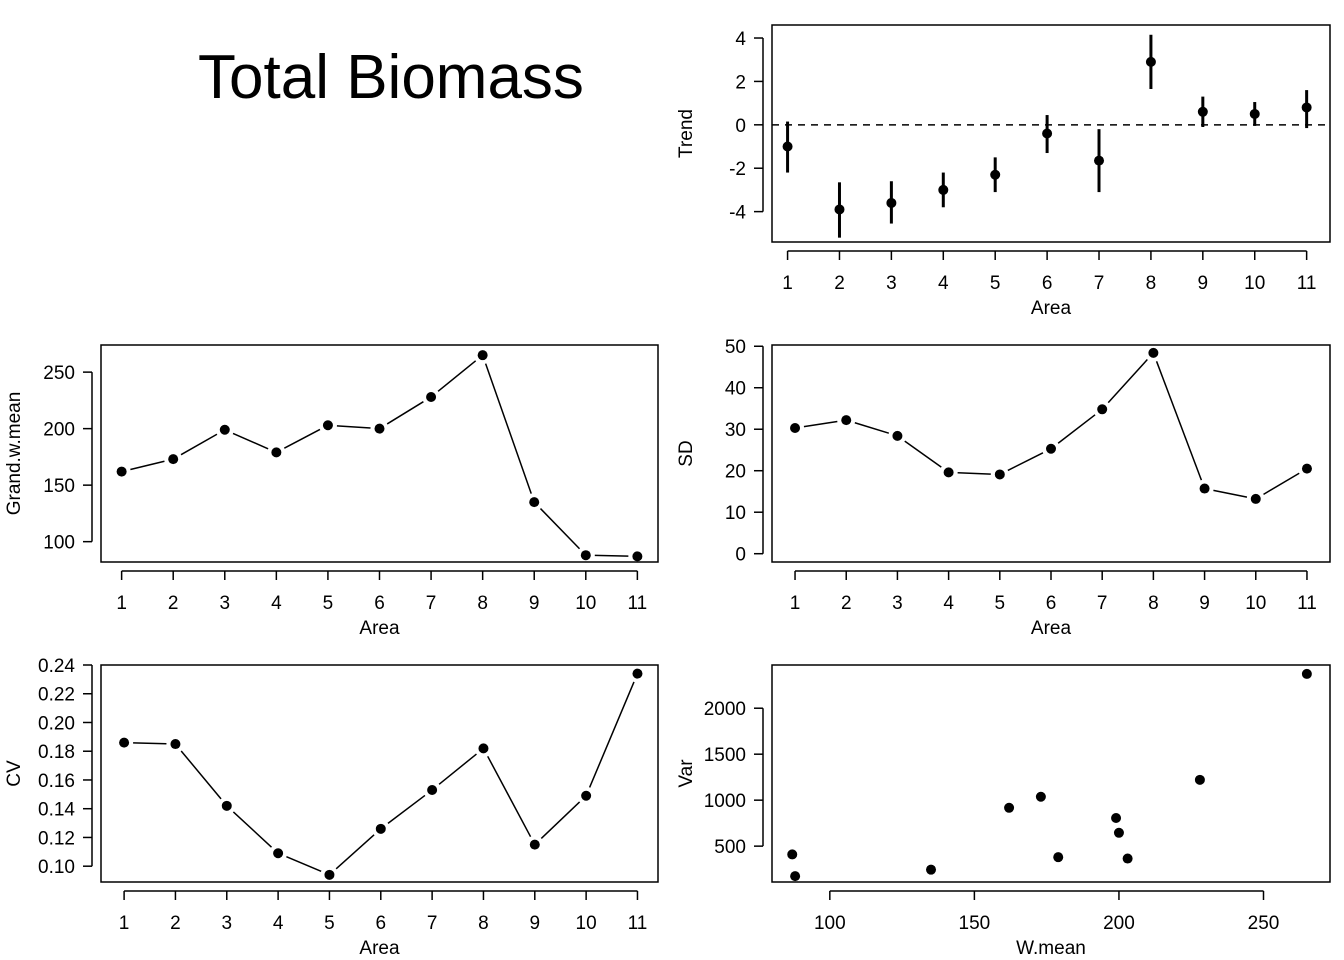 The image size is (1344, 960). I want to click on trend-x-tick-label: 4, so click(943, 283).